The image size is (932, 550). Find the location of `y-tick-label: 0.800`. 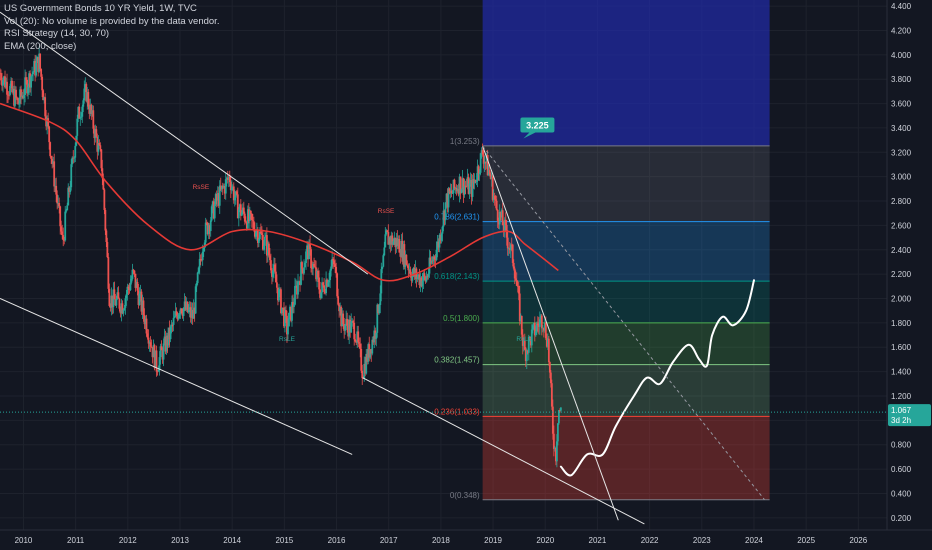

y-tick-label: 0.800 is located at coordinates (901, 445).